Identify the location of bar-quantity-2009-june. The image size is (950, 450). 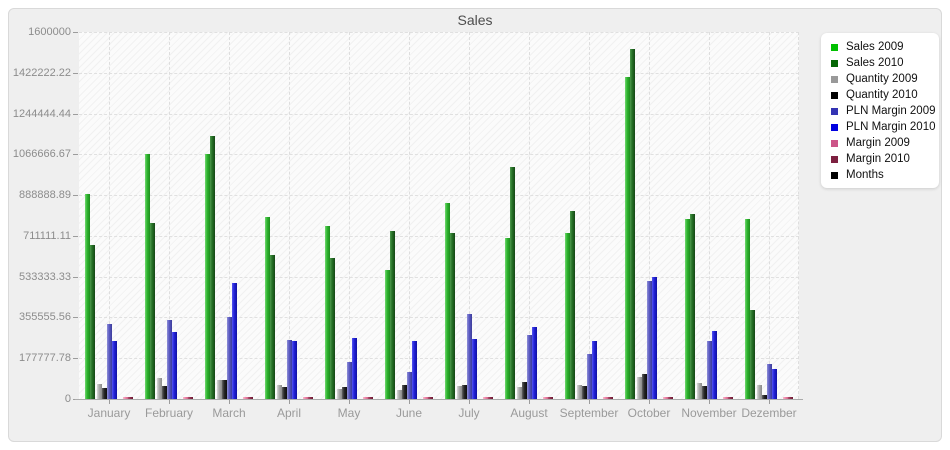
(399, 394).